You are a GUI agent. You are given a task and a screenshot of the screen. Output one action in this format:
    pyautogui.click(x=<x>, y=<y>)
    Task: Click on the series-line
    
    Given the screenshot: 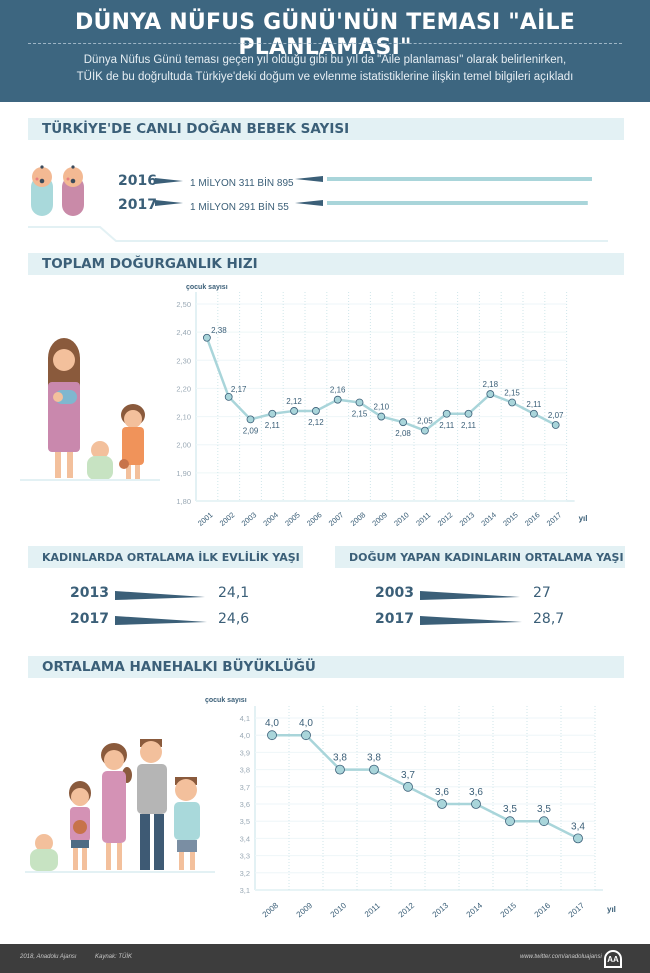 What is the action you would take?
    pyautogui.click(x=425, y=786)
    